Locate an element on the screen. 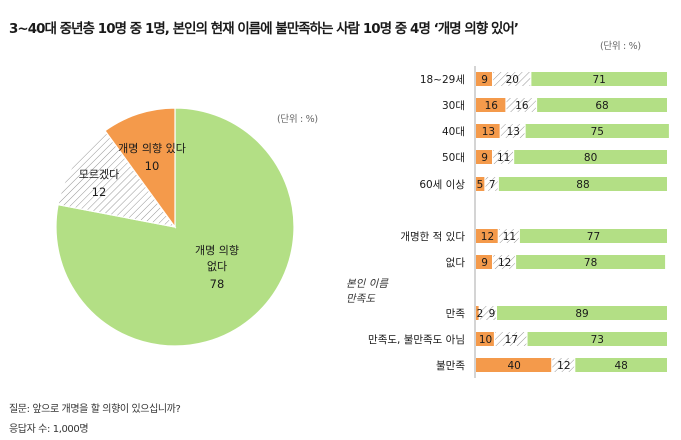 The width and height of the screenshot is (681, 440). bar-value-yes: 5 is located at coordinates (480, 185).